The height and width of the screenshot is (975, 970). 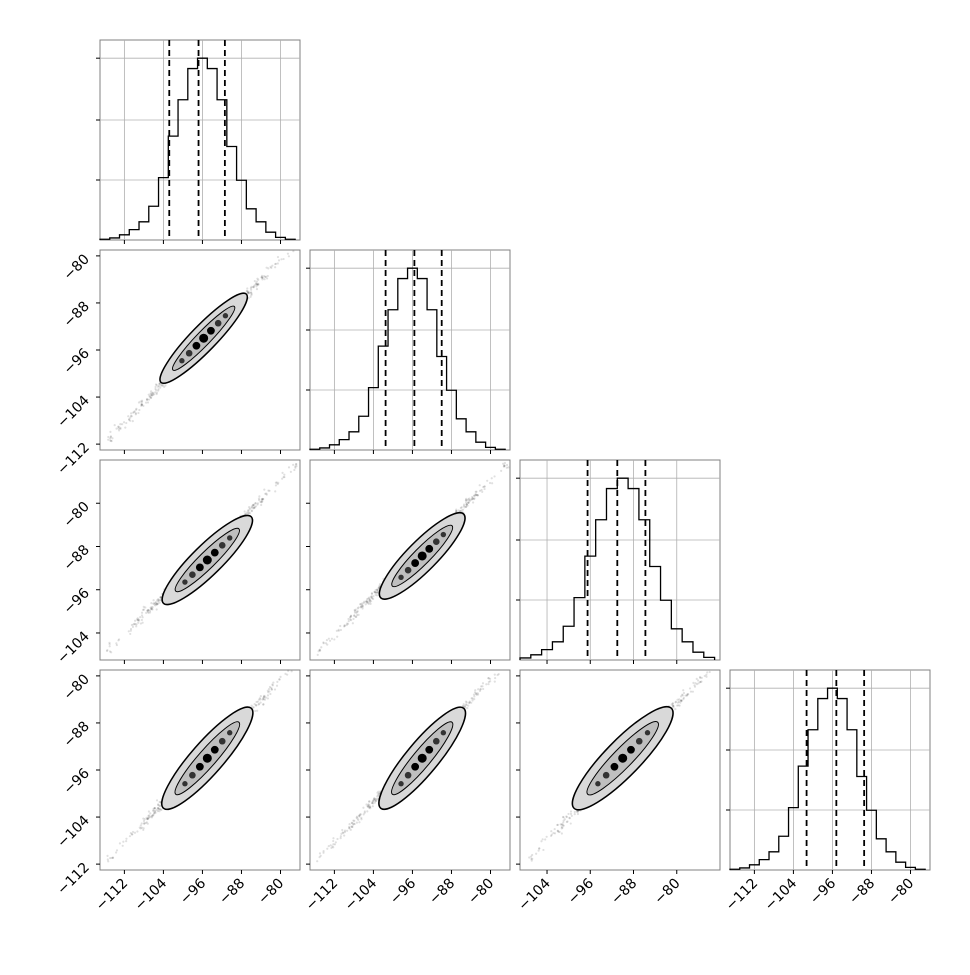 What do you see at coordinates (361, 894) in the screenshot?
I see `x-tick-label: −104` at bounding box center [361, 894].